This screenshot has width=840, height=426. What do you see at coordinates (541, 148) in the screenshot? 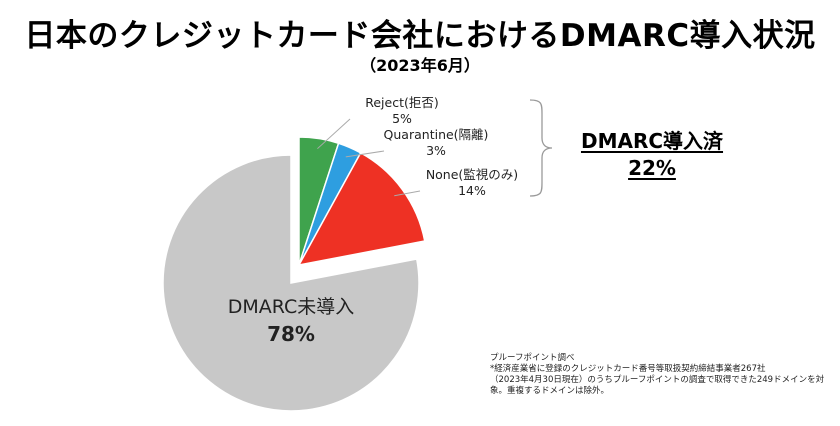
I see `group-brace` at bounding box center [541, 148].